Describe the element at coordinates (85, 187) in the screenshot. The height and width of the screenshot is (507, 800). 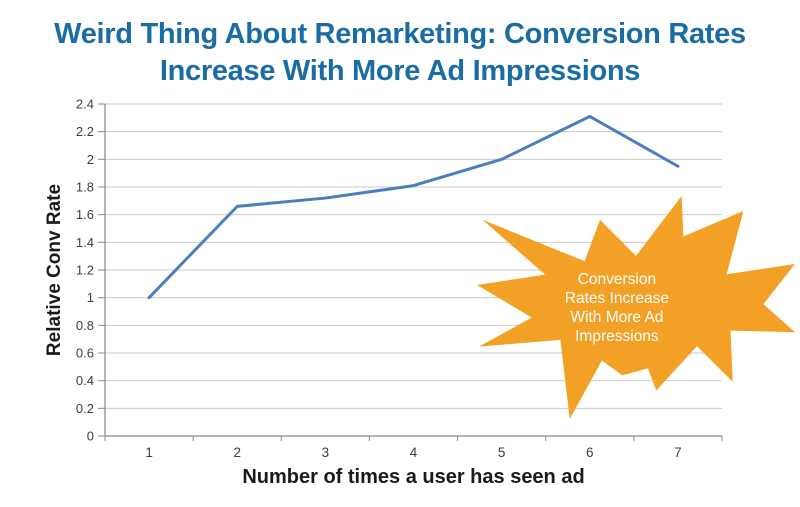
I see `y-tick-label: 1.8` at that location.